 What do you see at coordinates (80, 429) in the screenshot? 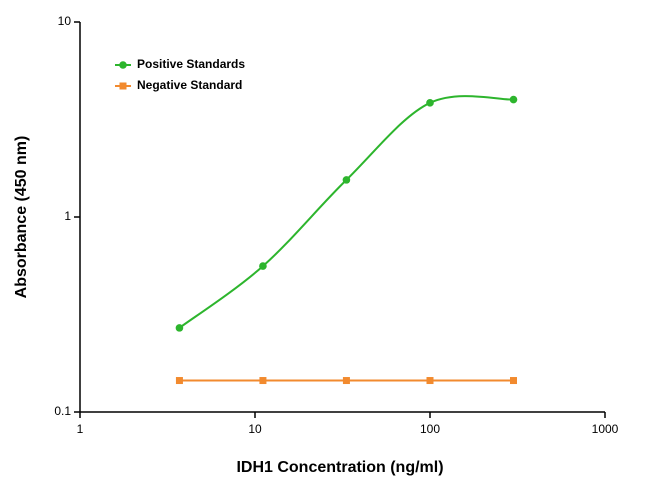
I see `x-tick-label: 1` at bounding box center [80, 429].